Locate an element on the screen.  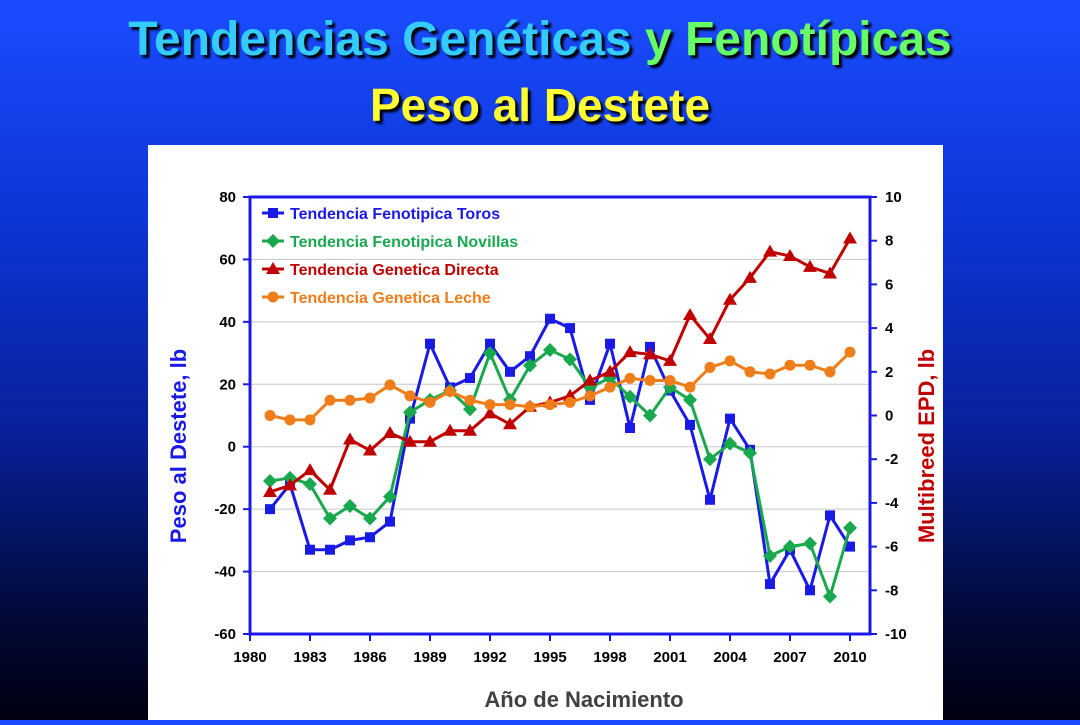
legend-label: Tendencia Fenotipica Toros is located at coordinates (395, 214).